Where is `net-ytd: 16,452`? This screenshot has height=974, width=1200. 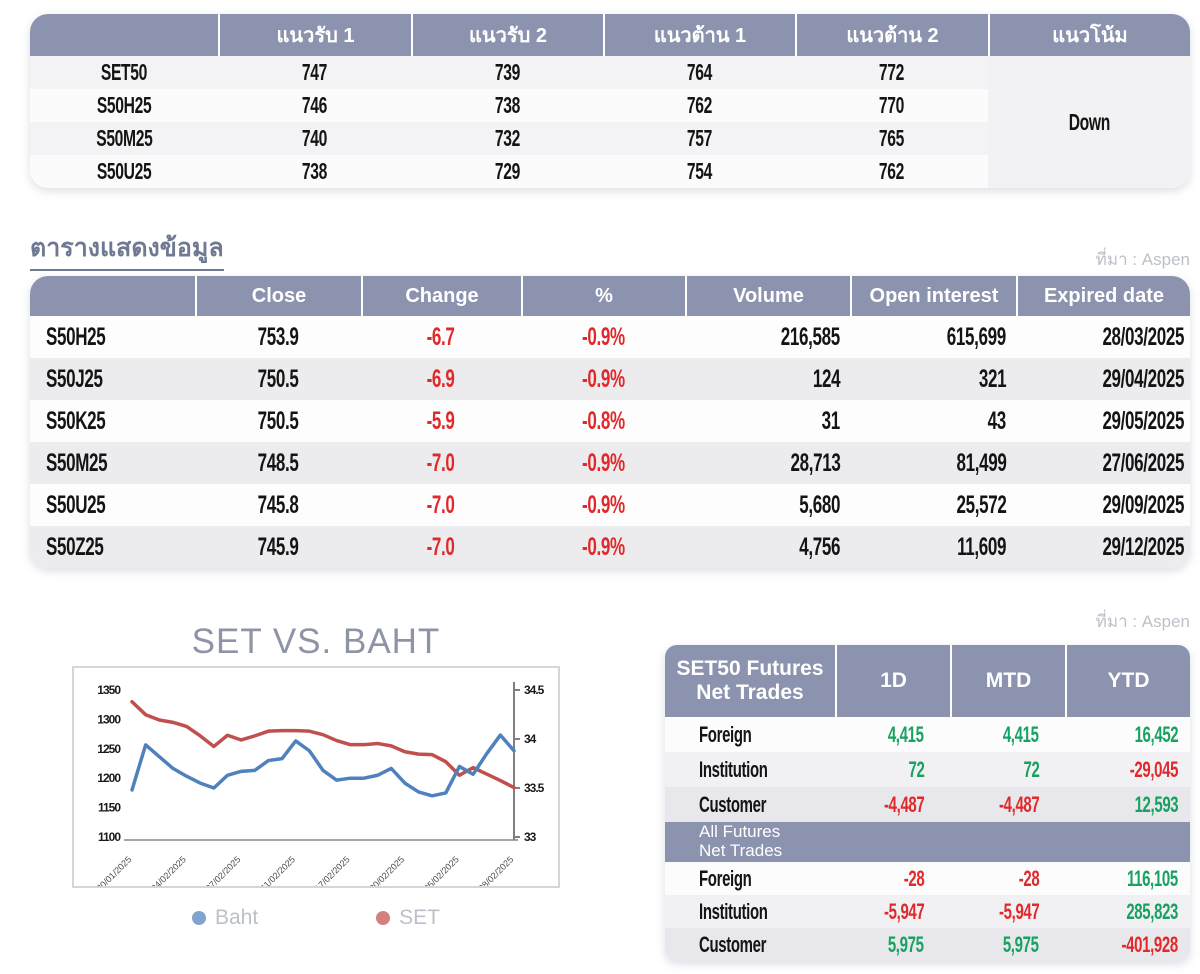 net-ytd: 16,452 is located at coordinates (1127, 734).